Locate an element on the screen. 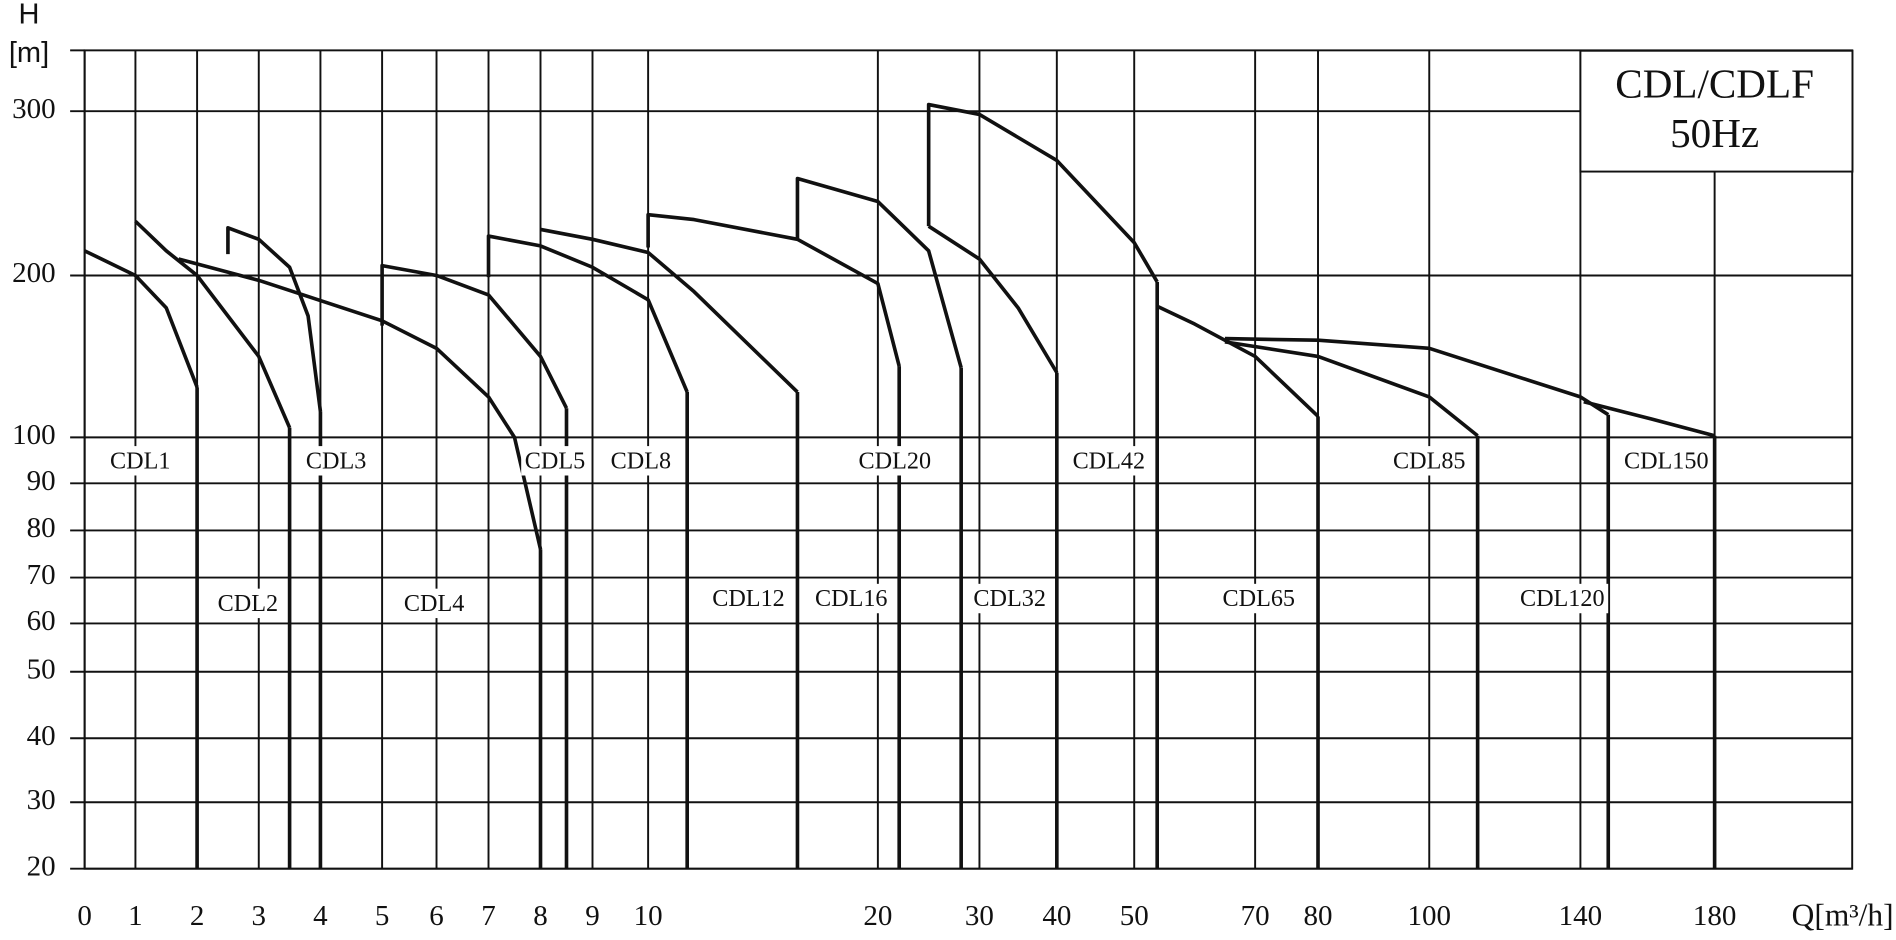 Image resolution: width=1896 pixels, height=940 pixels. x-tick-label: 30 is located at coordinates (979, 916).